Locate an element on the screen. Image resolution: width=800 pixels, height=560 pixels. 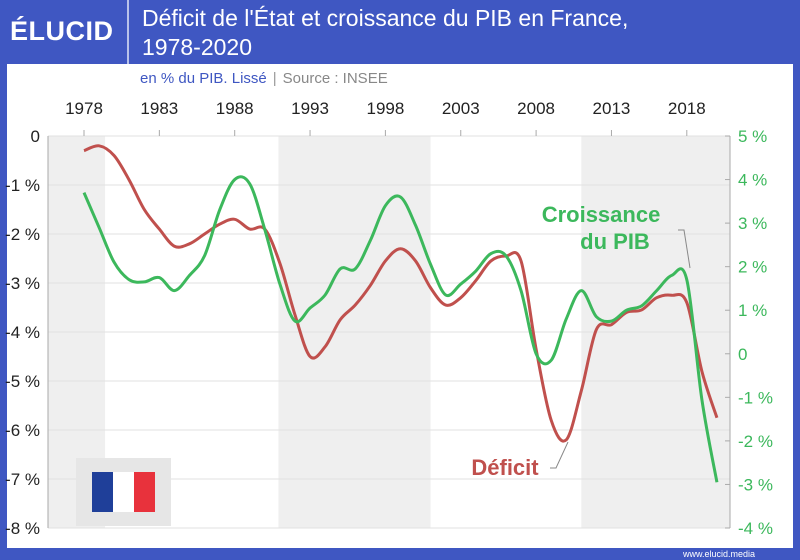
header-divider is located at coordinates (128, 32).